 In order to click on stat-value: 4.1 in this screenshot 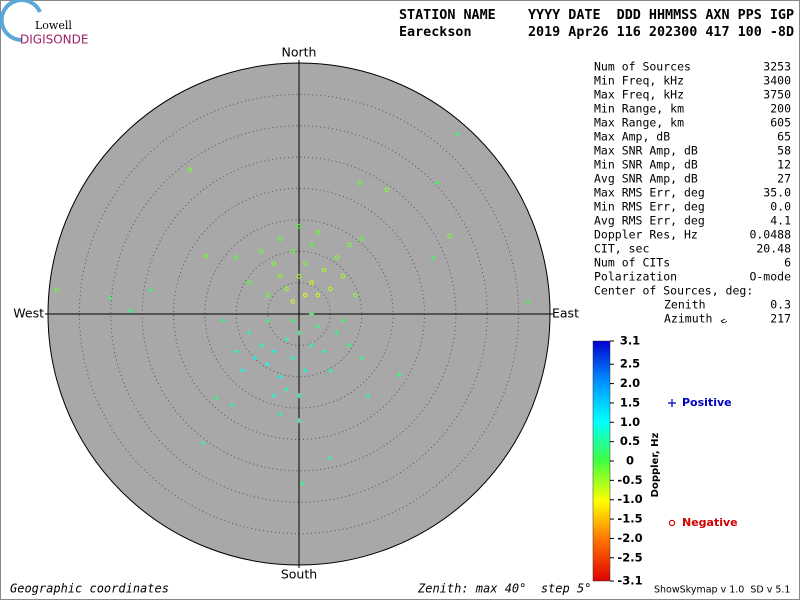, I will do `click(780, 221)`.